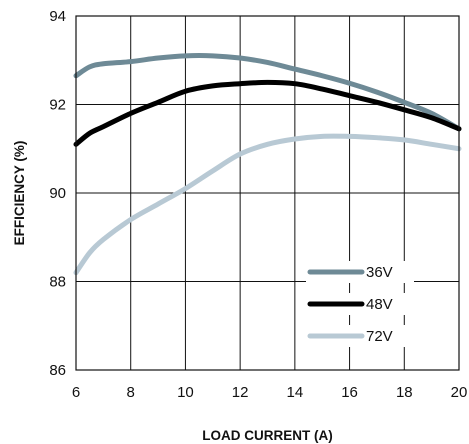 Image resolution: width=469 pixels, height=444 pixels. What do you see at coordinates (57, 105) in the screenshot?
I see `y-tick-label-92: 92` at bounding box center [57, 105].